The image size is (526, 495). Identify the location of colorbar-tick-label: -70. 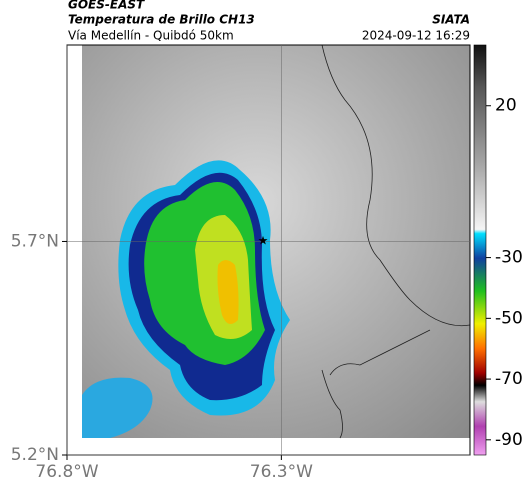
(509, 379).